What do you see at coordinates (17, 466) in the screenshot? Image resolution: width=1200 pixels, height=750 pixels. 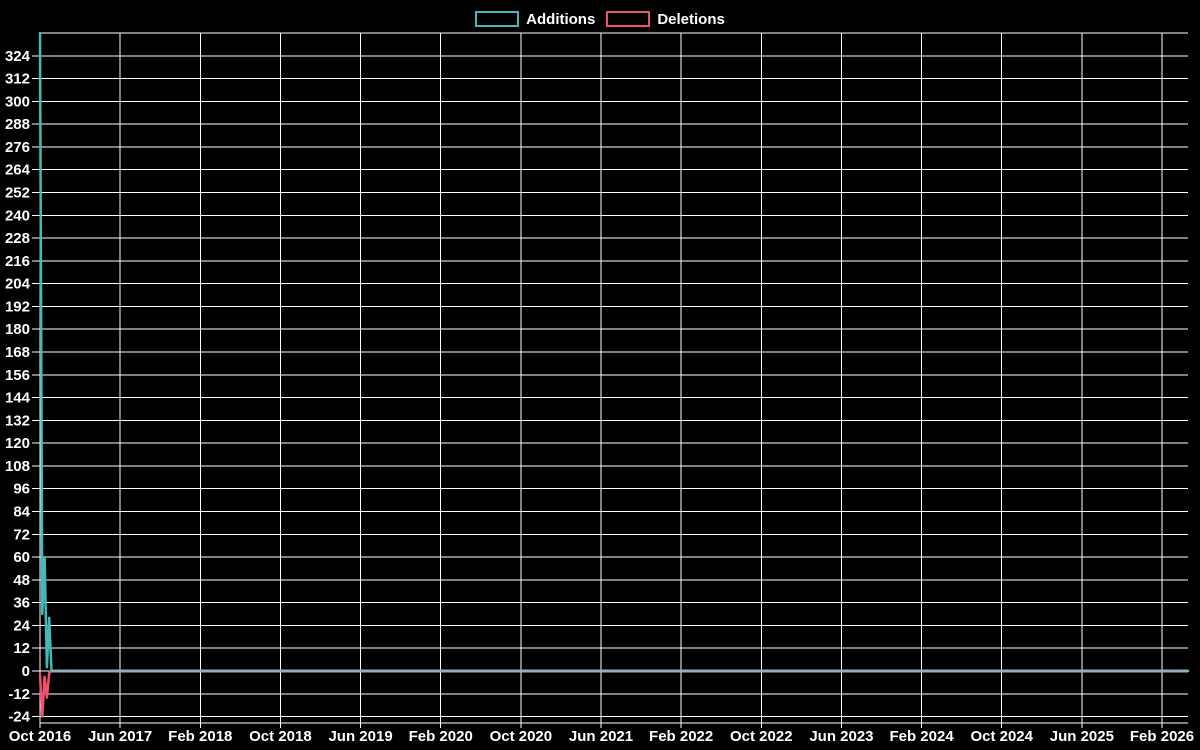 I see `y-tick-label: 108` at bounding box center [17, 466].